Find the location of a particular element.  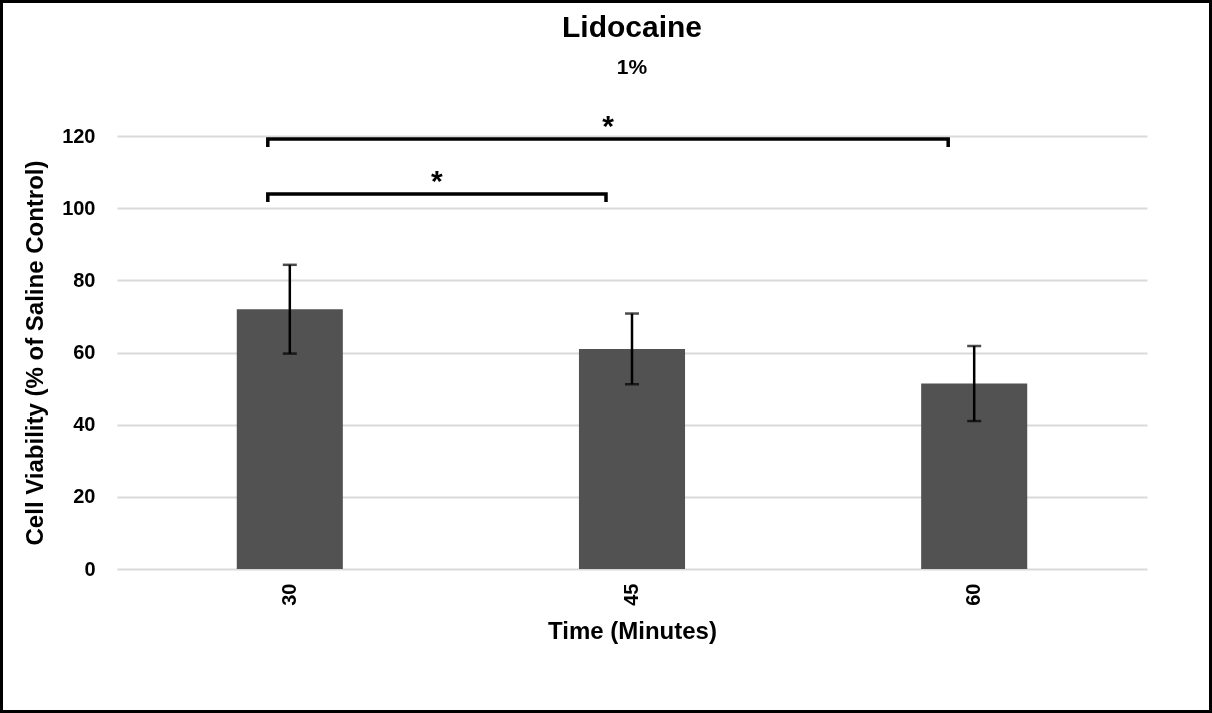

y-tick-label: 100 is located at coordinates (79, 207).